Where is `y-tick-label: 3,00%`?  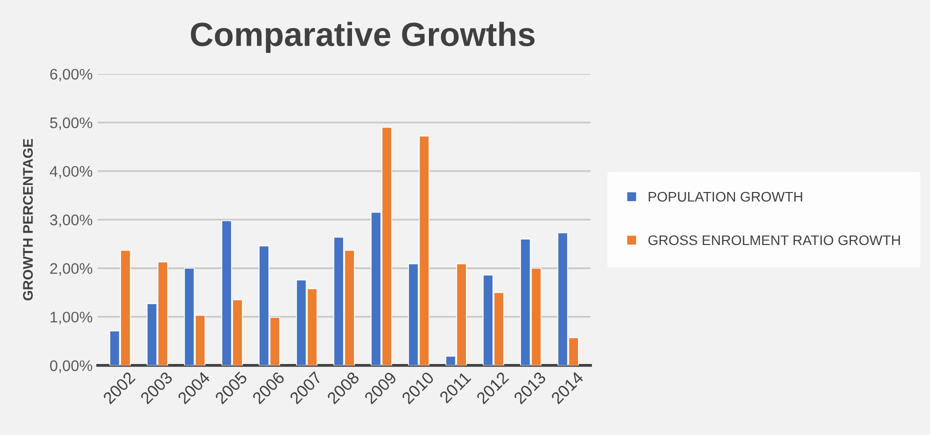
y-tick-label: 3,00% is located at coordinates (71, 221).